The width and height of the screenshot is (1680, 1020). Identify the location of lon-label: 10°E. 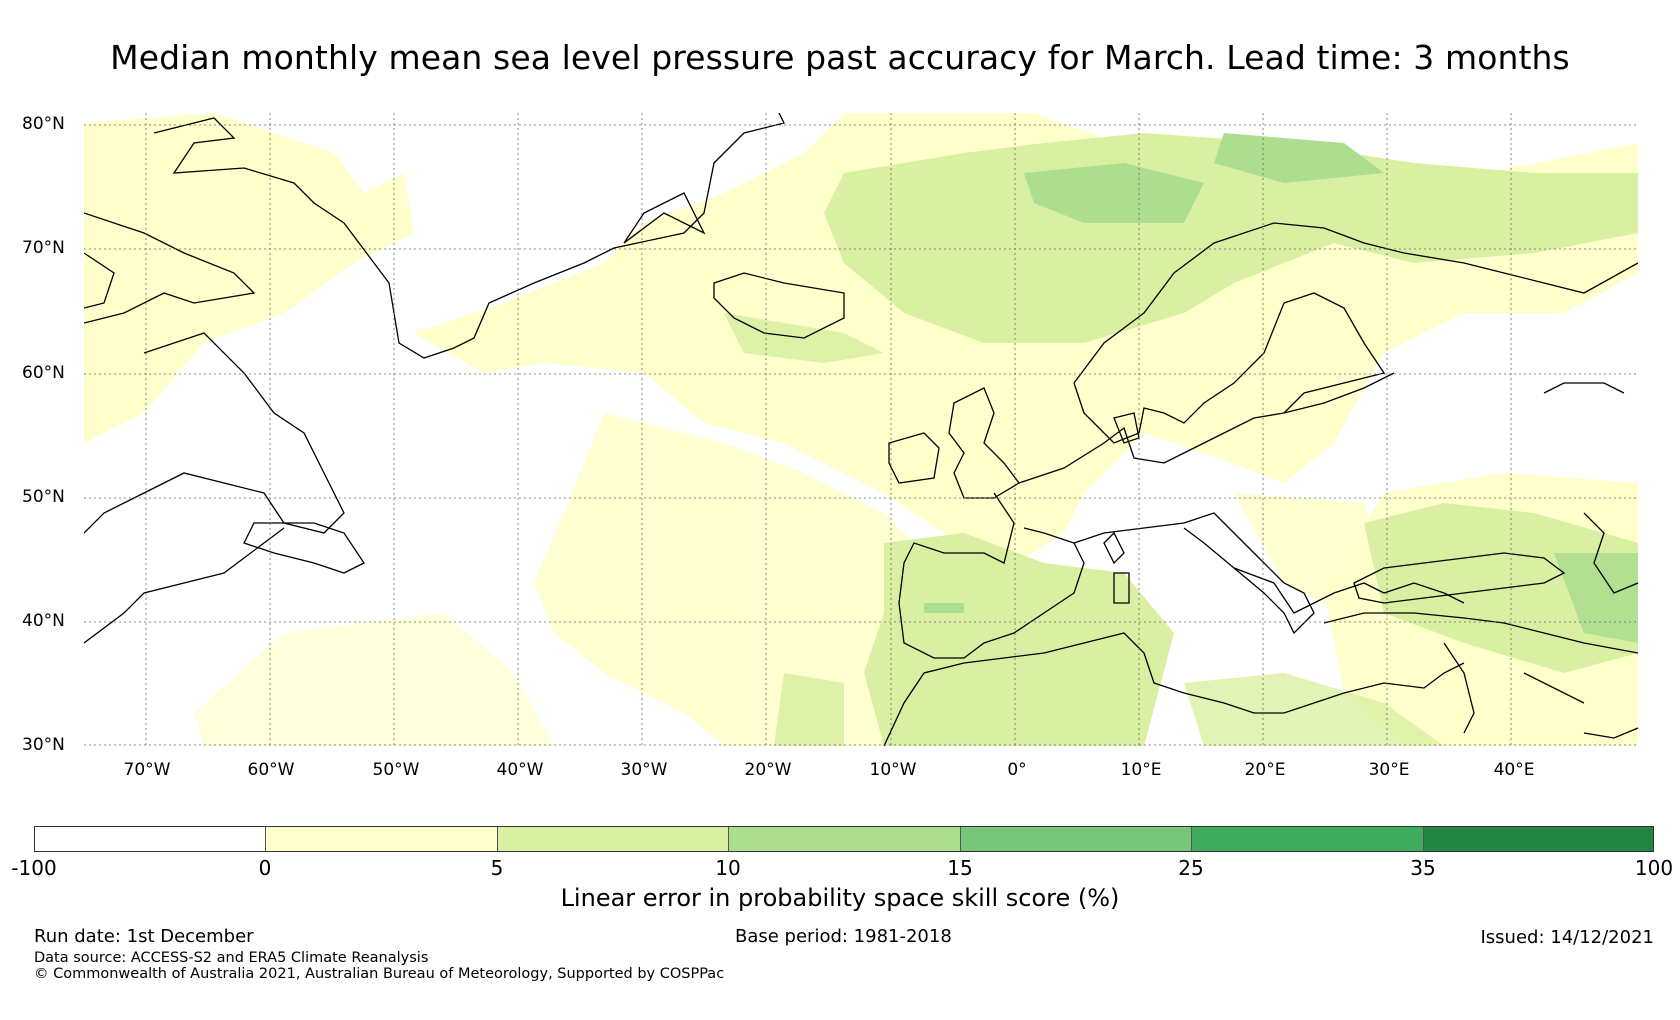
(1141, 770).